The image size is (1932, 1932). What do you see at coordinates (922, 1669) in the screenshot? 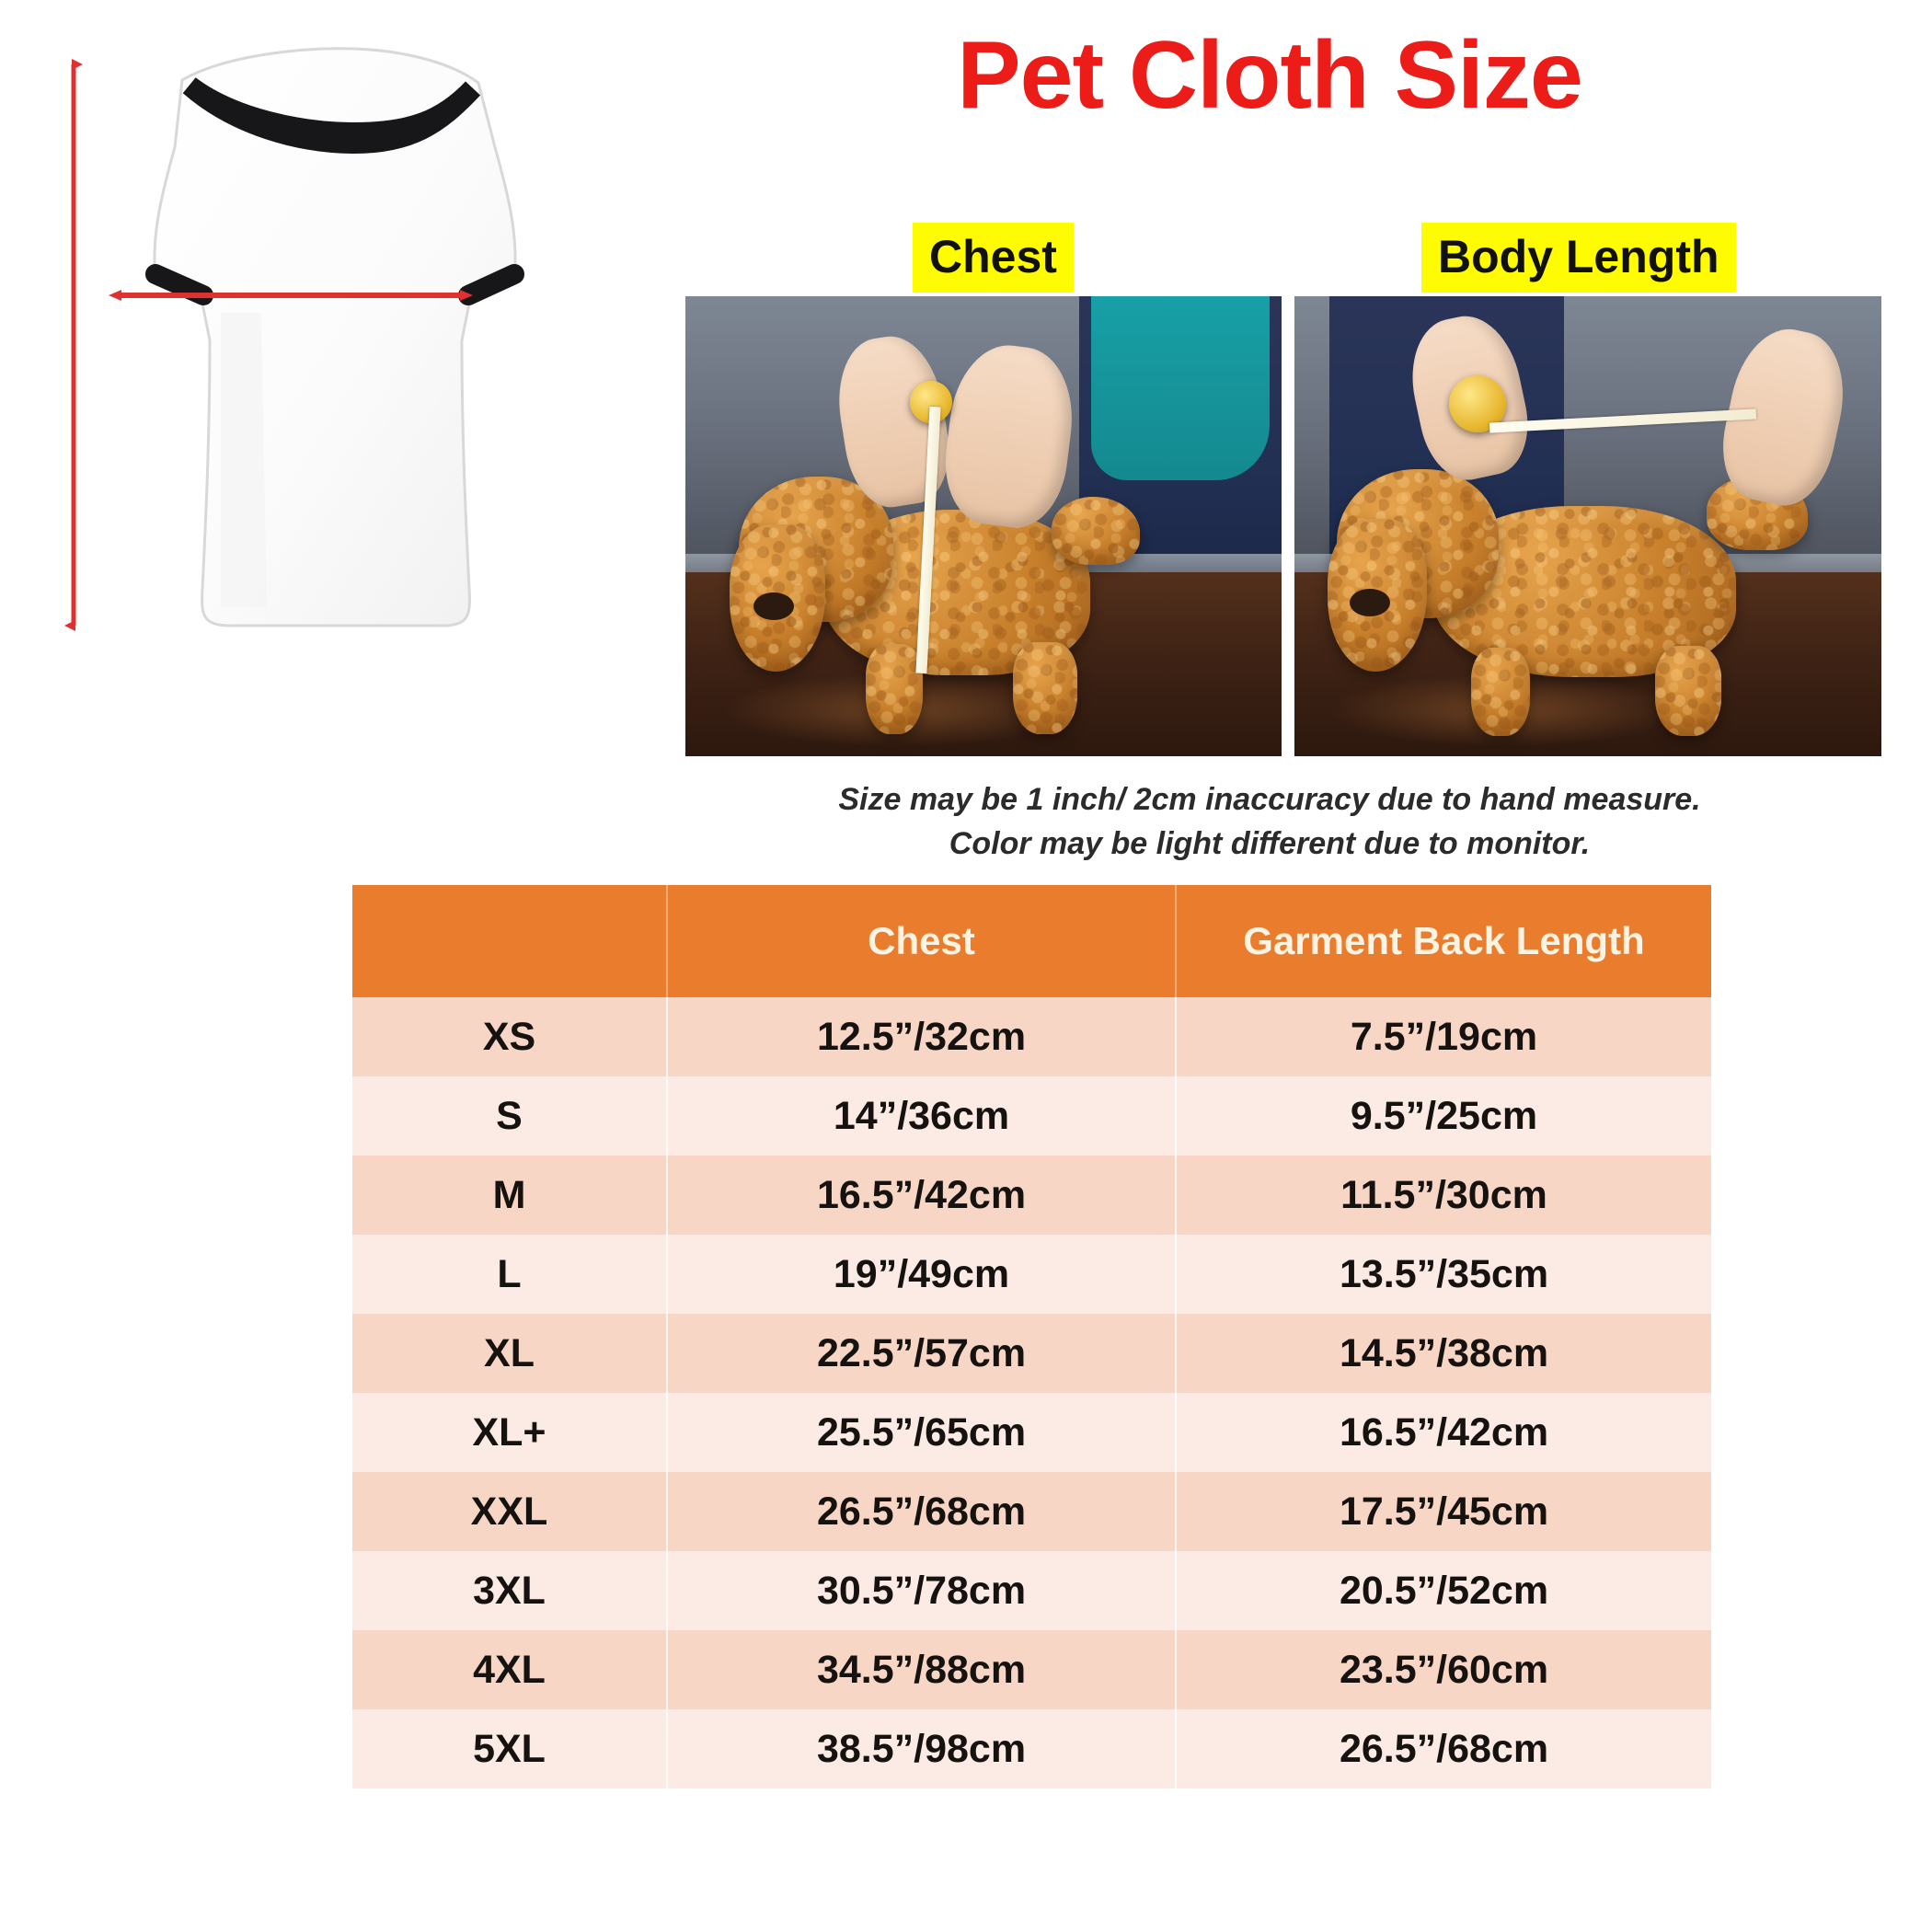
I see `chest-cell: 34.5”/88cm` at bounding box center [922, 1669].